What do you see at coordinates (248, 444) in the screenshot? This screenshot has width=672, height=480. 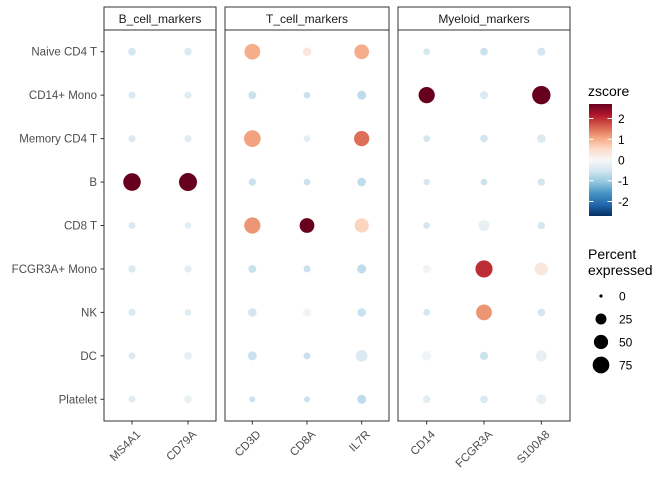 I see `x-tick-label-cd3d: CD3D` at bounding box center [248, 444].